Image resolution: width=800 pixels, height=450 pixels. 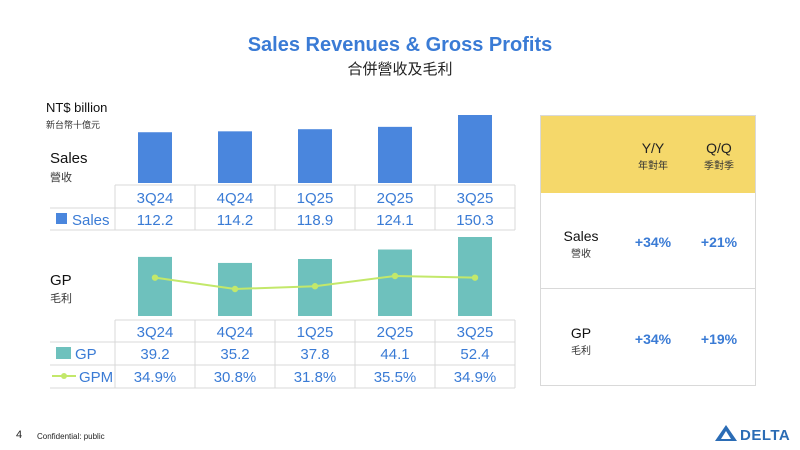 I want to click on slide-subtitle: 合併營收及毛利, so click(x=400, y=69).